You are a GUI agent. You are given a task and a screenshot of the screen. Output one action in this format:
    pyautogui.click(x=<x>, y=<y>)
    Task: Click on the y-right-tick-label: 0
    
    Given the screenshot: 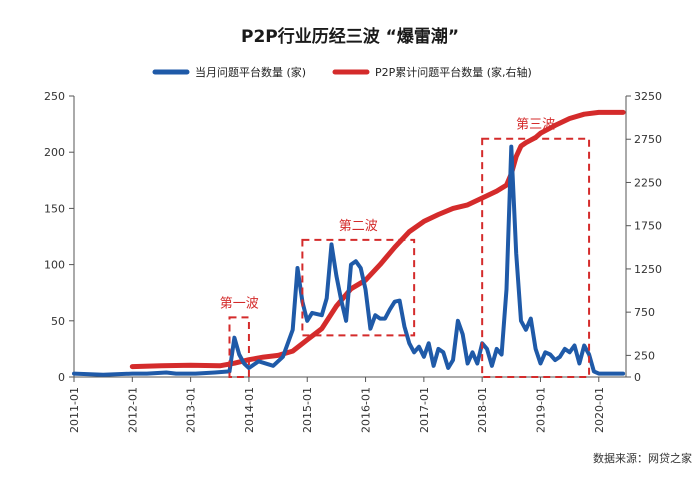 What is the action you would take?
    pyautogui.click(x=637, y=377)
    